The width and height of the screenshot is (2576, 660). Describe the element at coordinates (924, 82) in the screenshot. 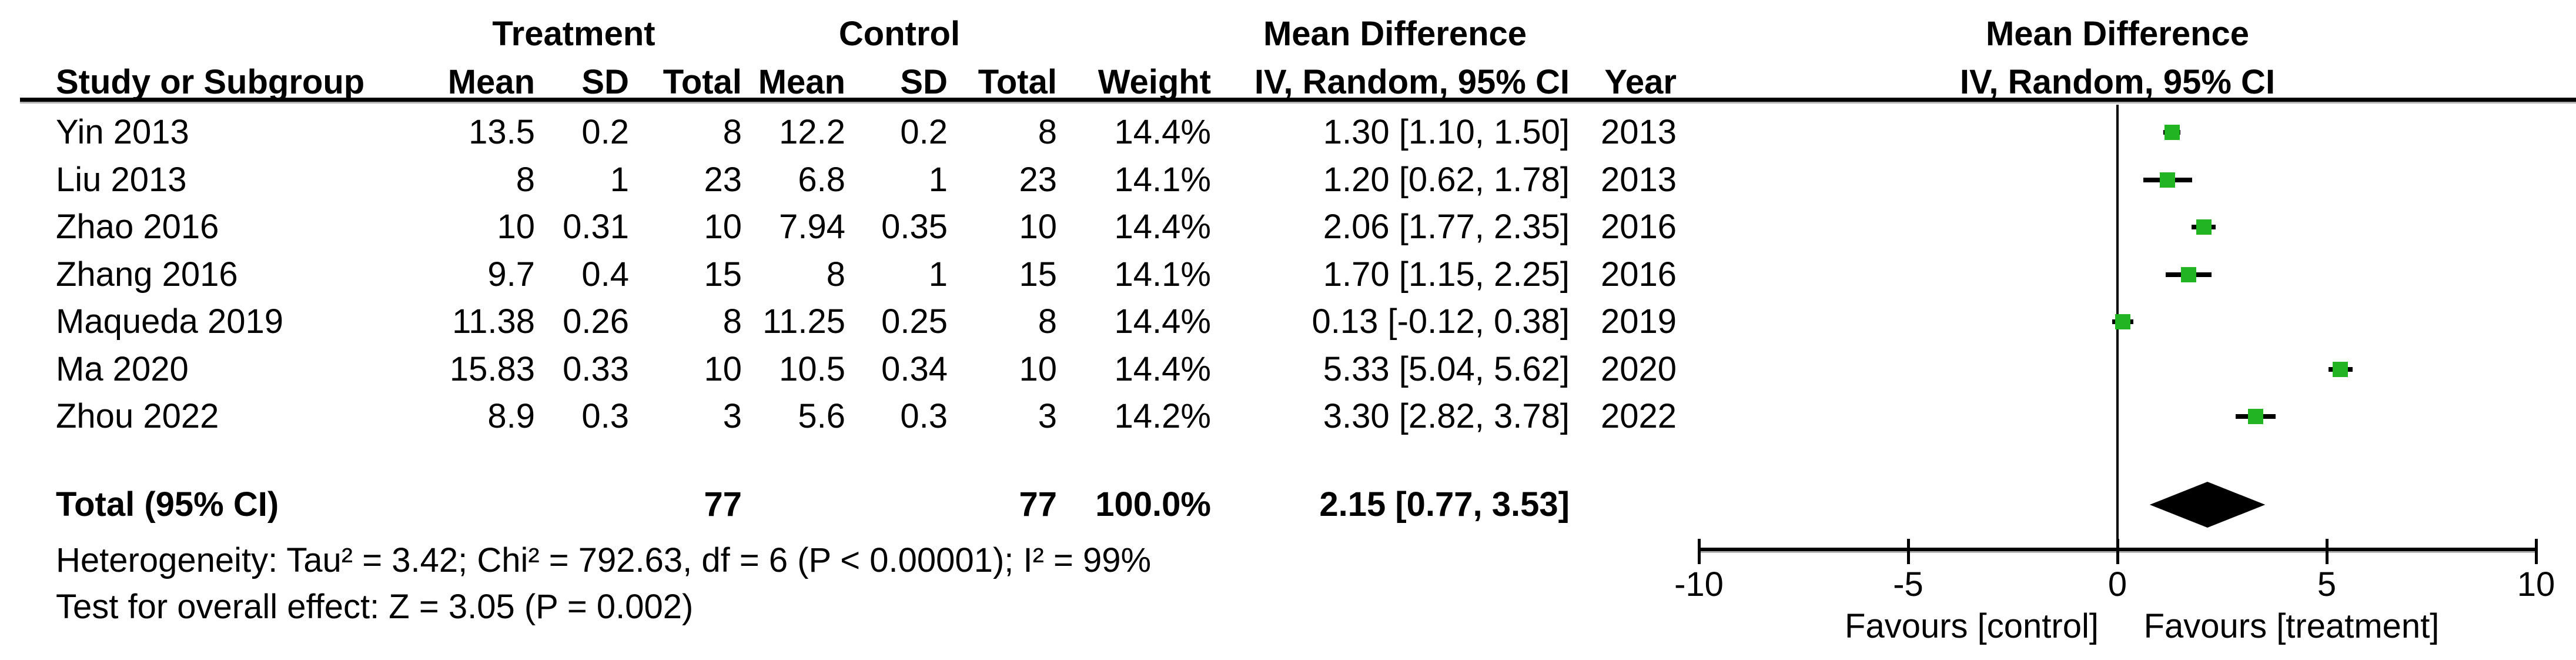

I see `column-header-control-sd: SD` at that location.